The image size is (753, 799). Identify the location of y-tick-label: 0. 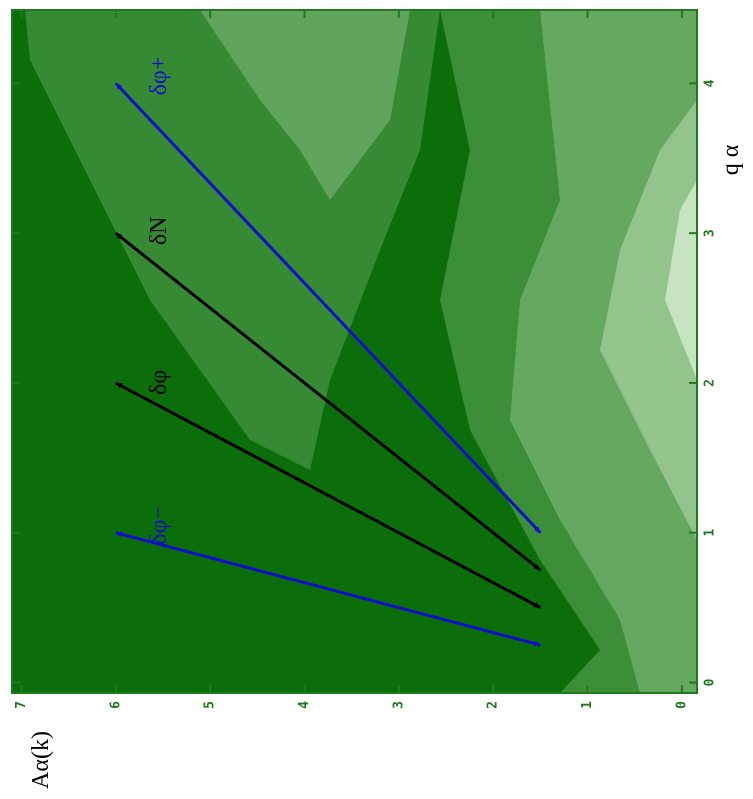
(681, 705).